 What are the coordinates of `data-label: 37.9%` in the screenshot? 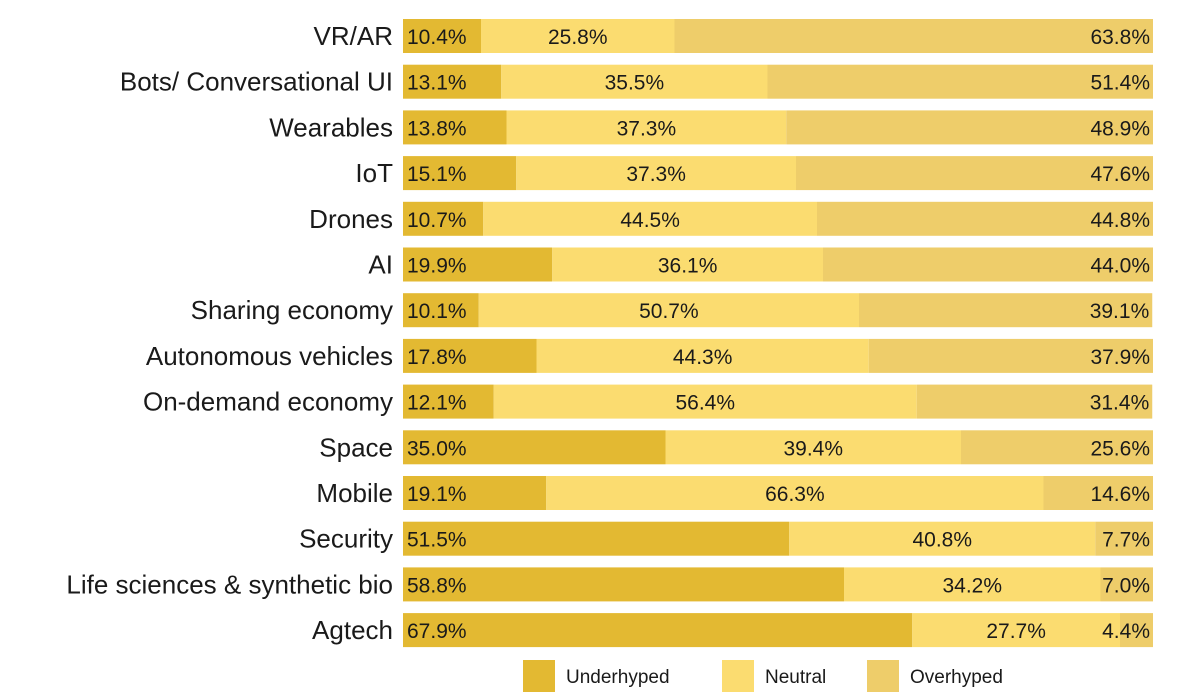 It's located at (1120, 357).